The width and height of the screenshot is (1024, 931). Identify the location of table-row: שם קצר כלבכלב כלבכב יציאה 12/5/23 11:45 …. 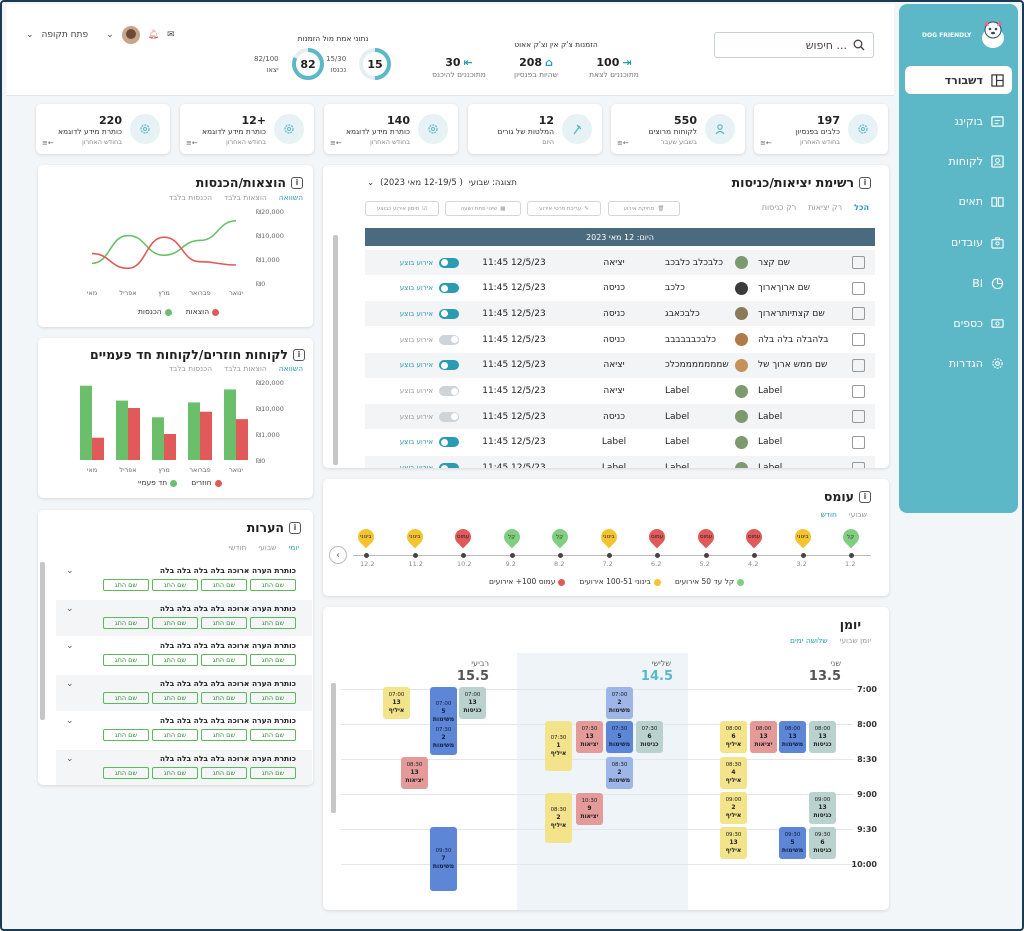
(620, 262).